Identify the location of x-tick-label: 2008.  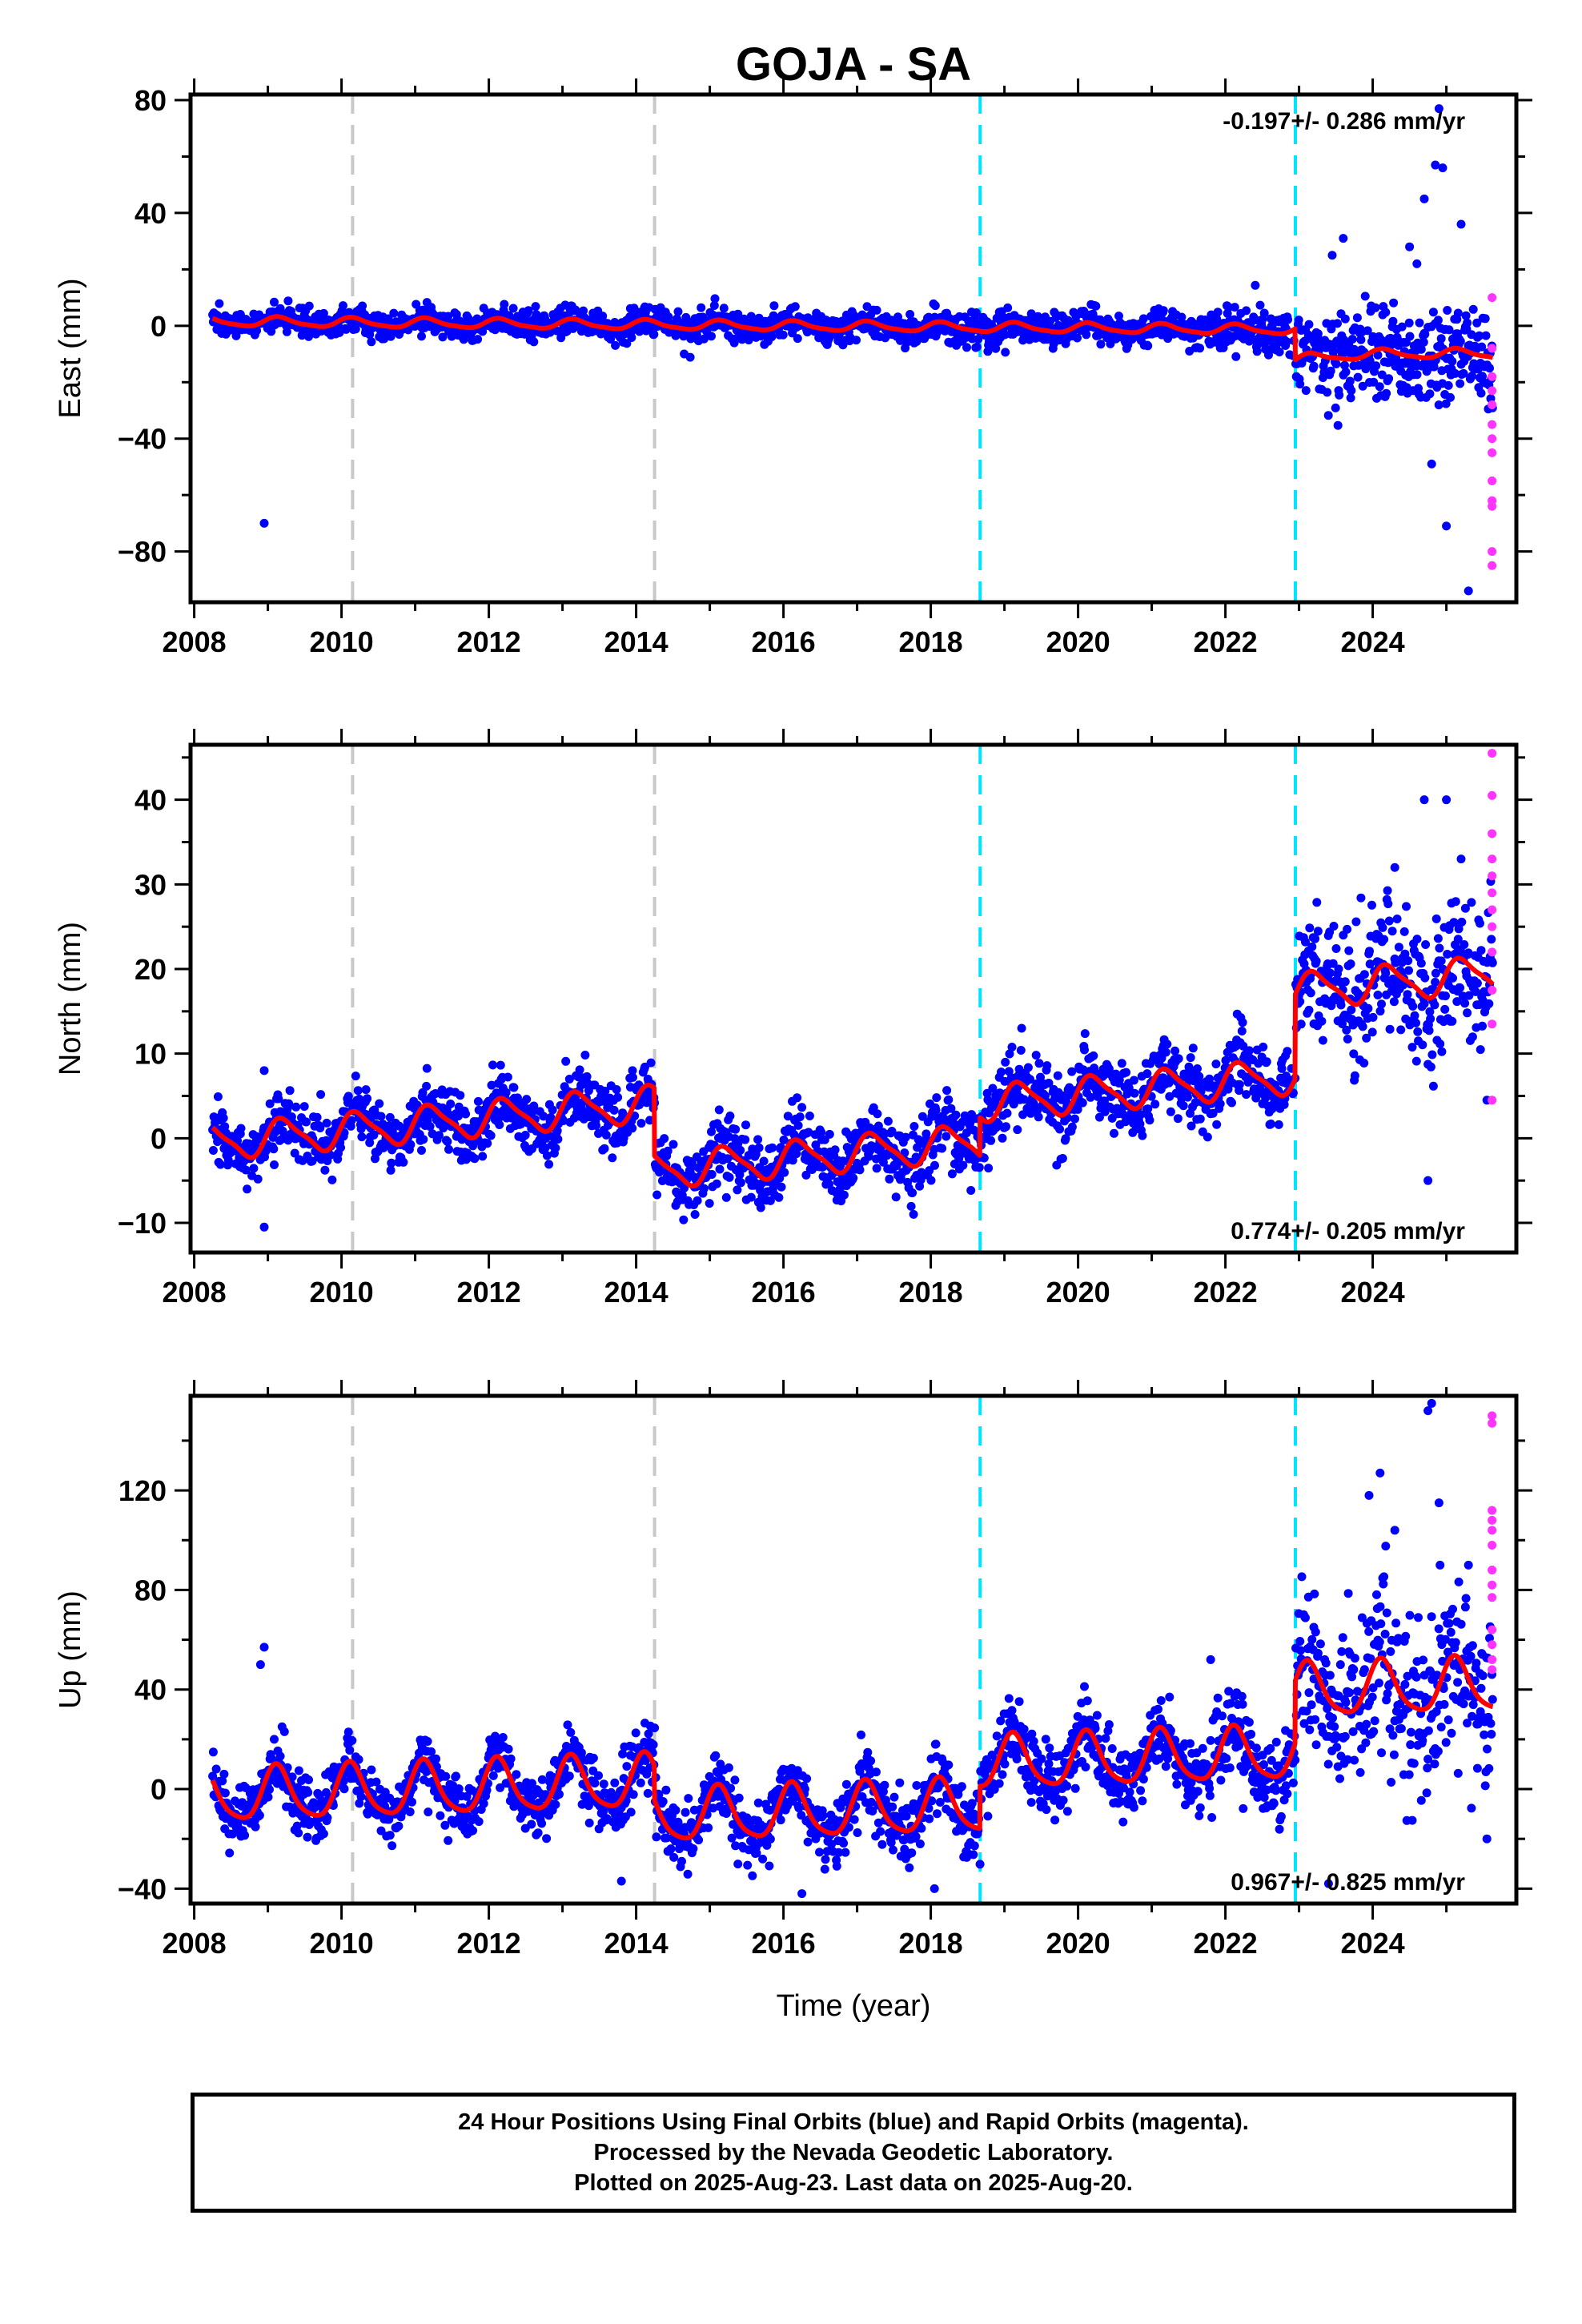
(195, 1292).